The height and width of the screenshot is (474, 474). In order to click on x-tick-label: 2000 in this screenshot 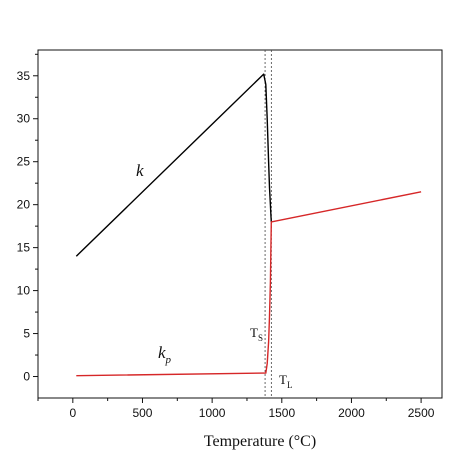, I will do `click(351, 413)`.